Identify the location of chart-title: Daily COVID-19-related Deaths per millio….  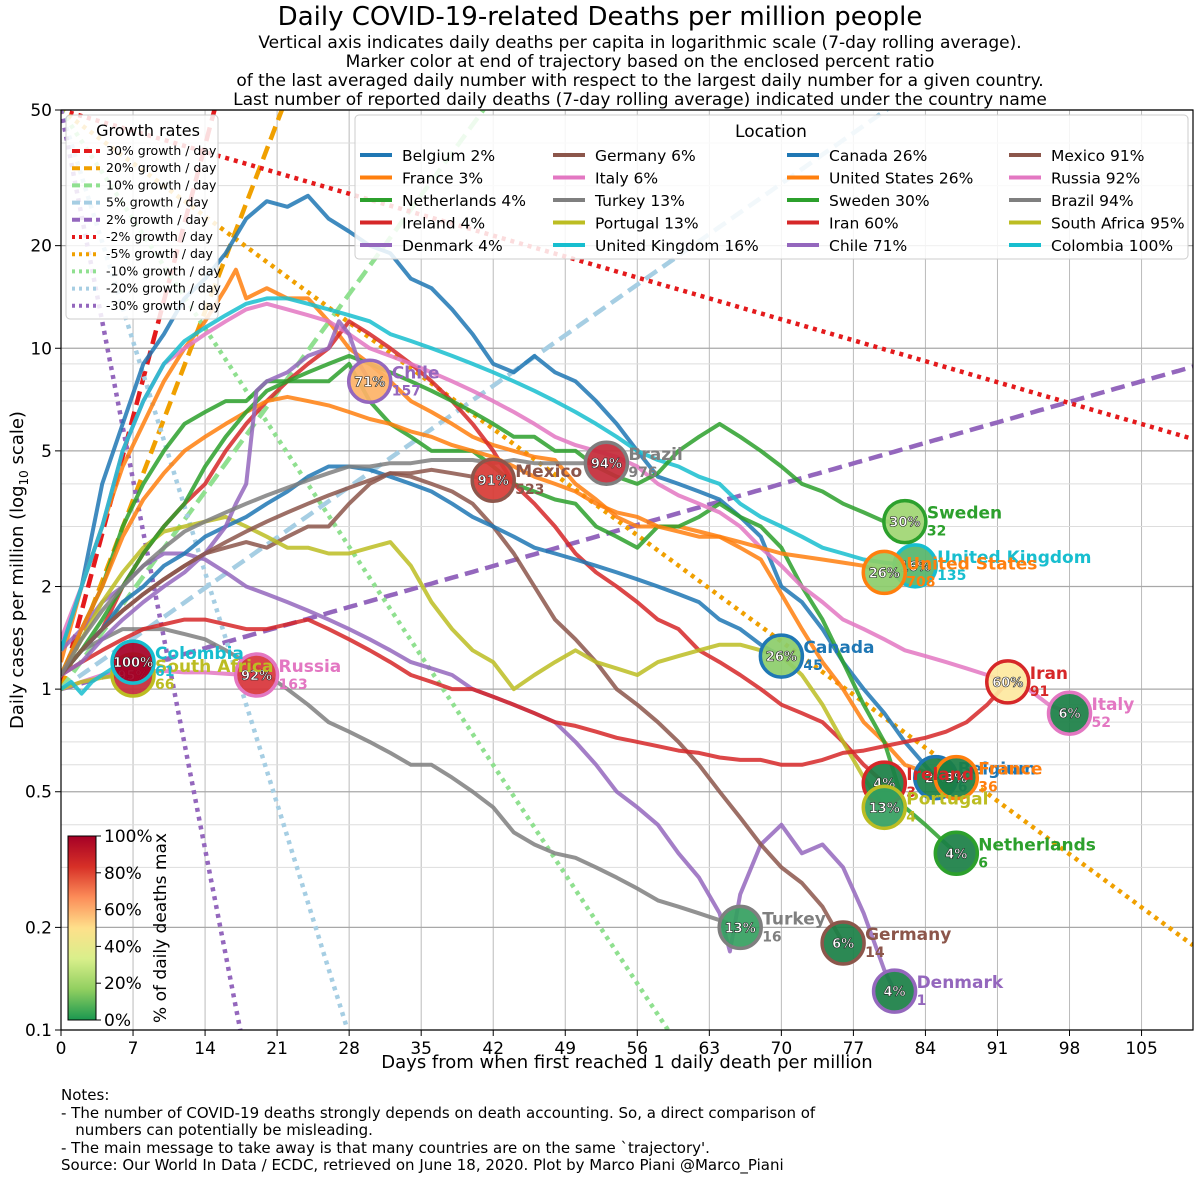
(600, 17).